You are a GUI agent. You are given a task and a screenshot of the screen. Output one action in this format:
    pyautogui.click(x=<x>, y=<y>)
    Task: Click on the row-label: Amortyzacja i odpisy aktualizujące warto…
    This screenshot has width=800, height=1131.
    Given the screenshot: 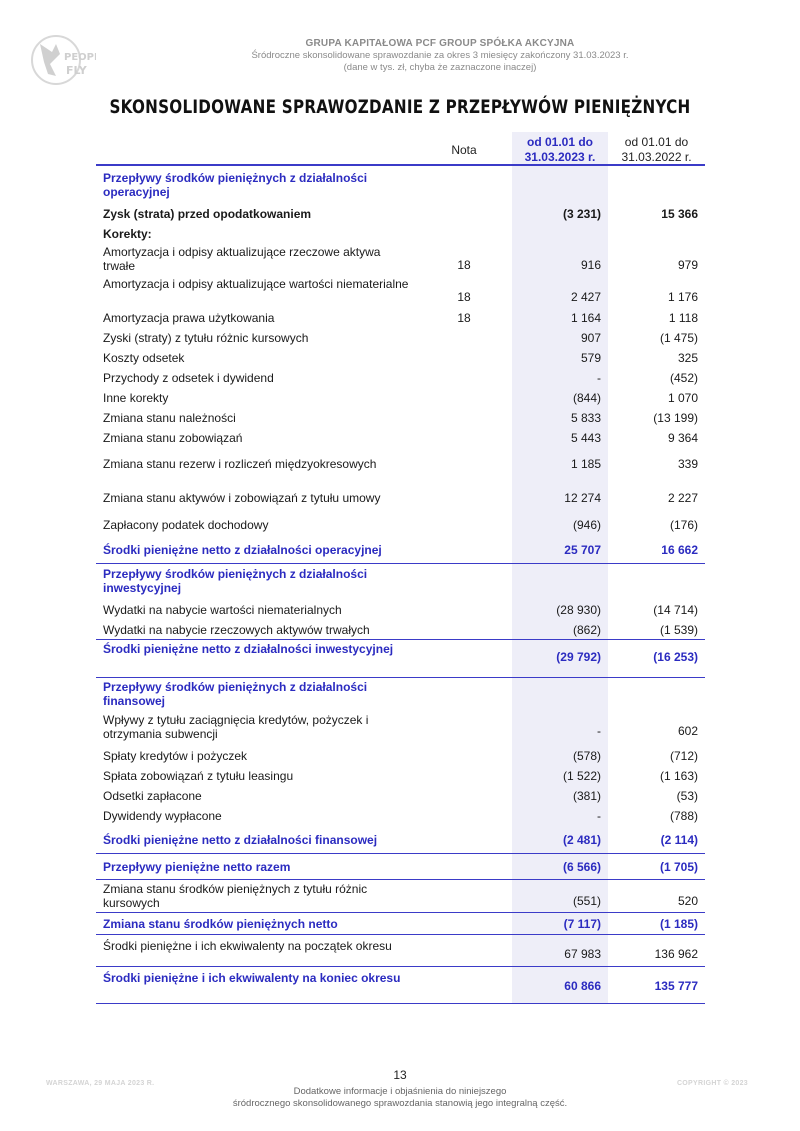 What is the action you would take?
    pyautogui.click(x=256, y=284)
    